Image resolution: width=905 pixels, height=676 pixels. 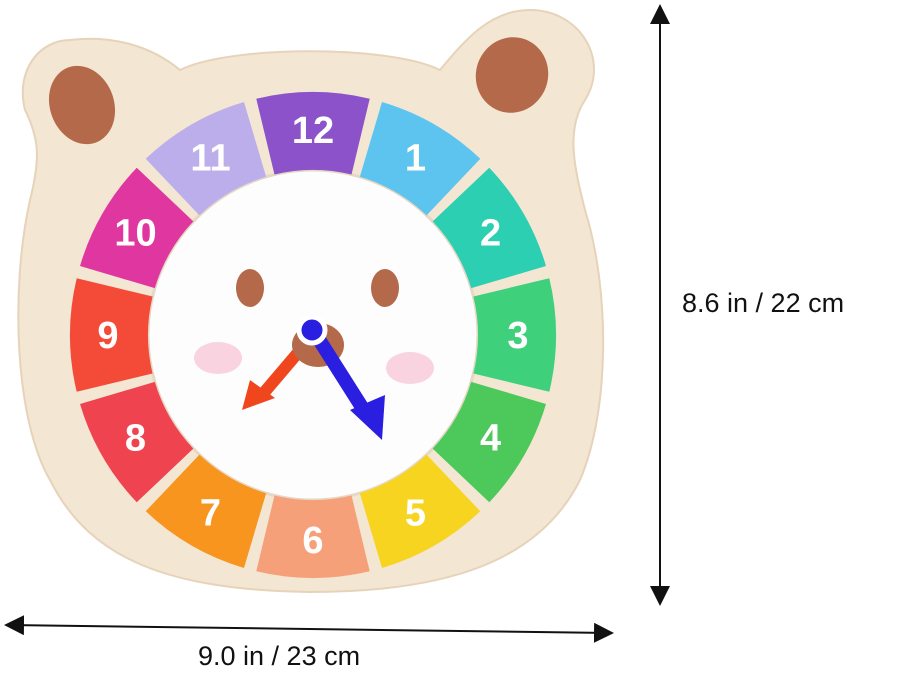 What do you see at coordinates (490, 234) in the screenshot?
I see `hour-number-2: 2` at bounding box center [490, 234].